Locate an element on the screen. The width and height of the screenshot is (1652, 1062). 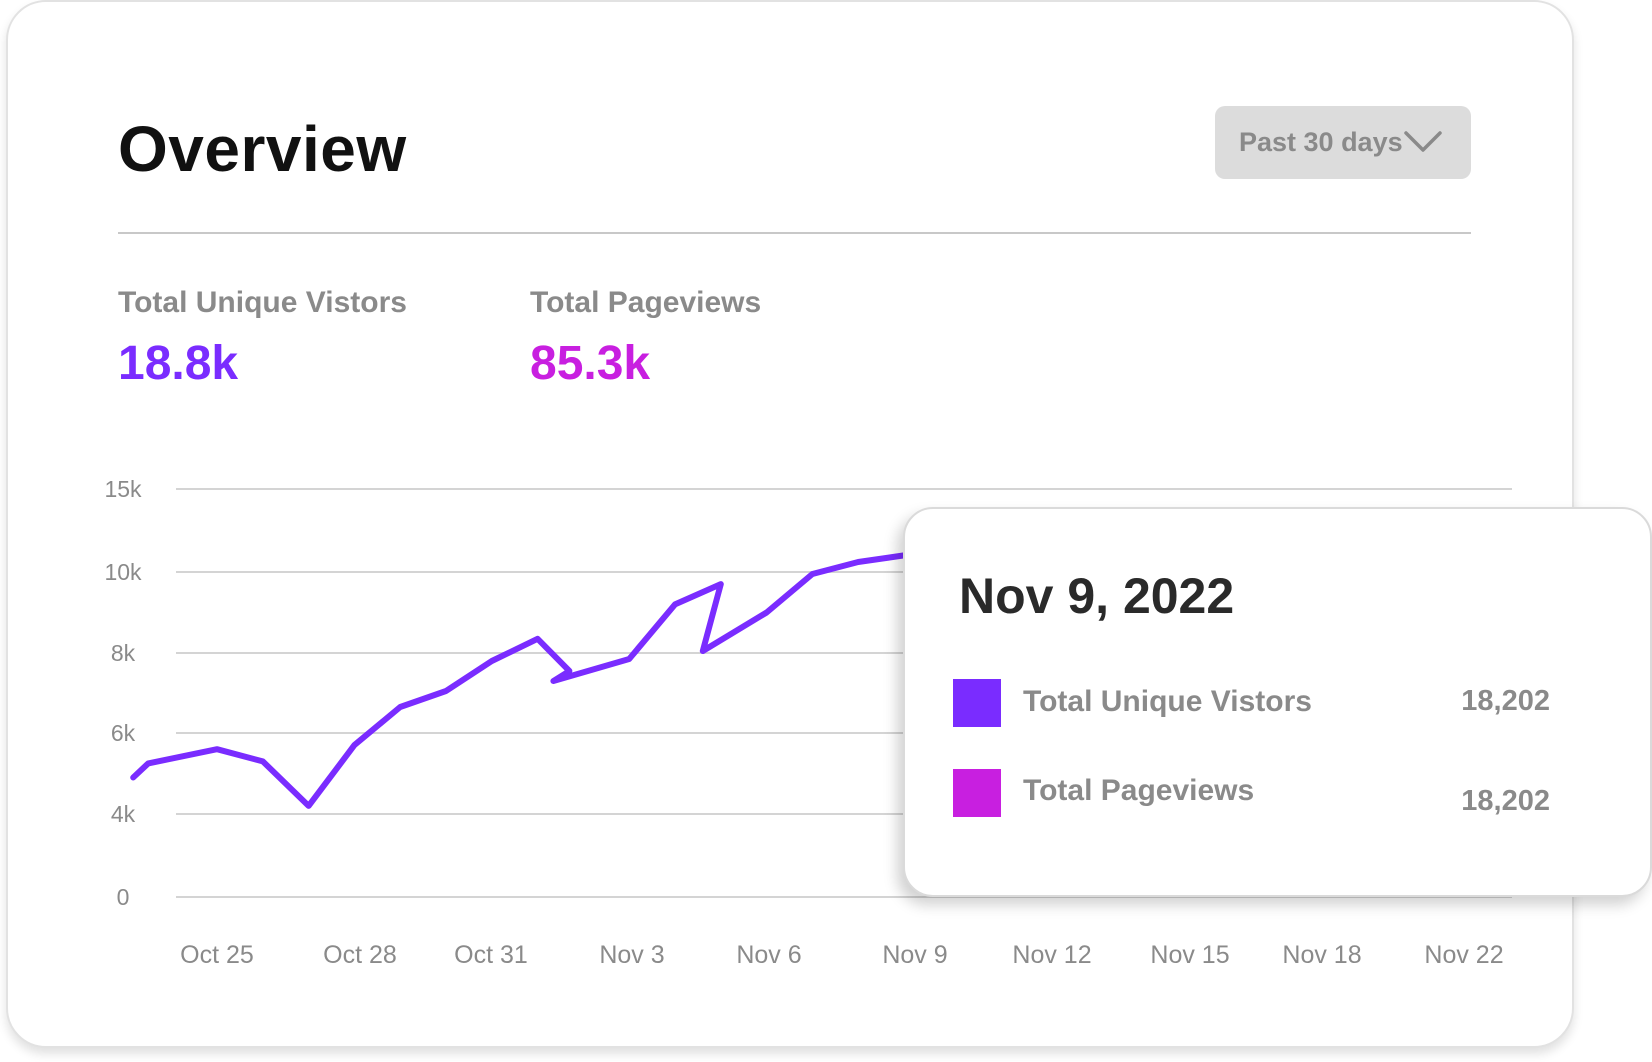
x-tick-label: Nov 15 is located at coordinates (1189, 955).